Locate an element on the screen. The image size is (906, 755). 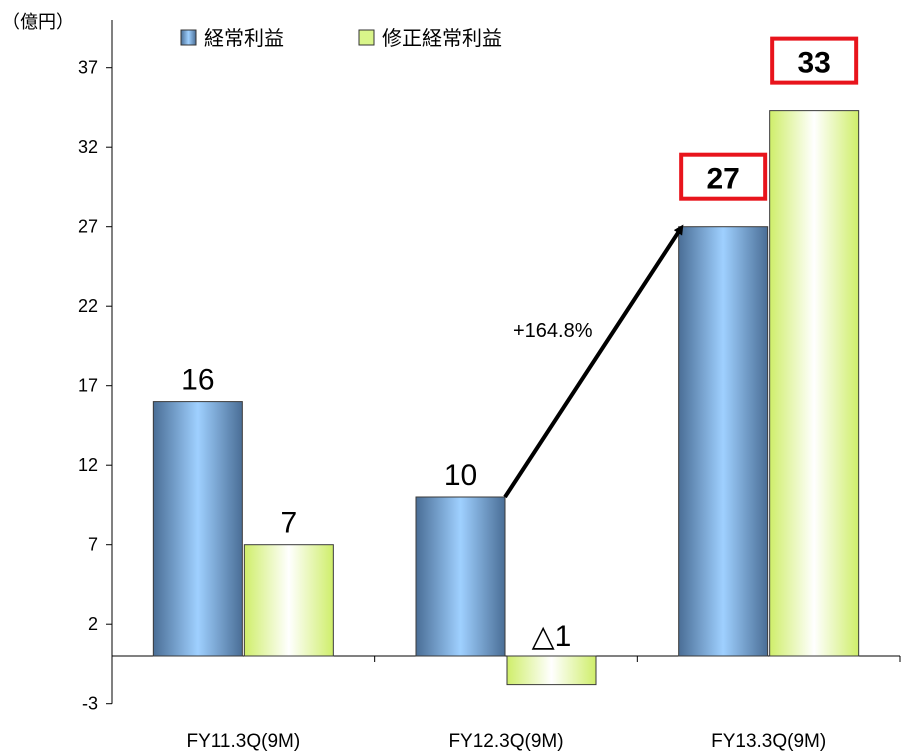
data-label: 16 is located at coordinates (197, 380).